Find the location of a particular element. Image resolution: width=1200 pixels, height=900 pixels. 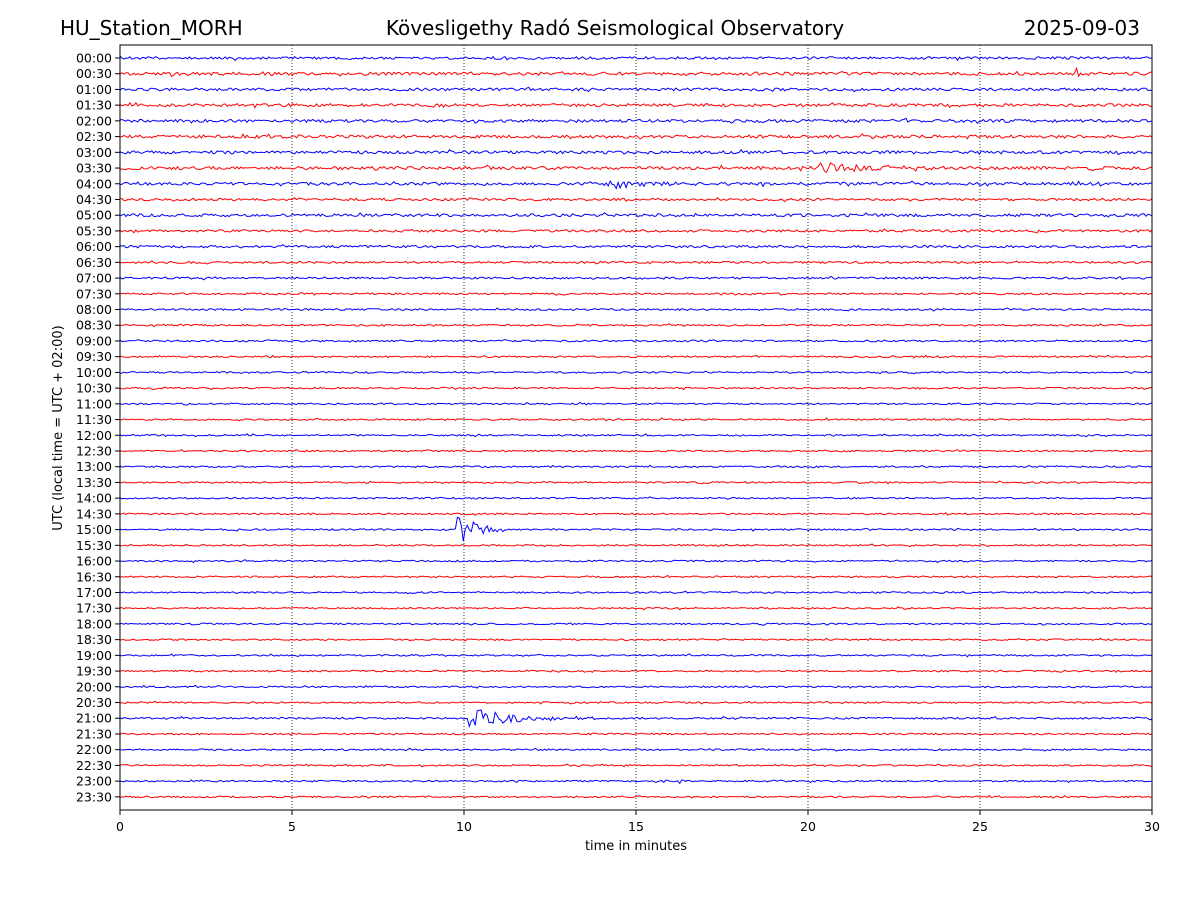

y-tick-label-0200: 02:00 is located at coordinates (94, 120).